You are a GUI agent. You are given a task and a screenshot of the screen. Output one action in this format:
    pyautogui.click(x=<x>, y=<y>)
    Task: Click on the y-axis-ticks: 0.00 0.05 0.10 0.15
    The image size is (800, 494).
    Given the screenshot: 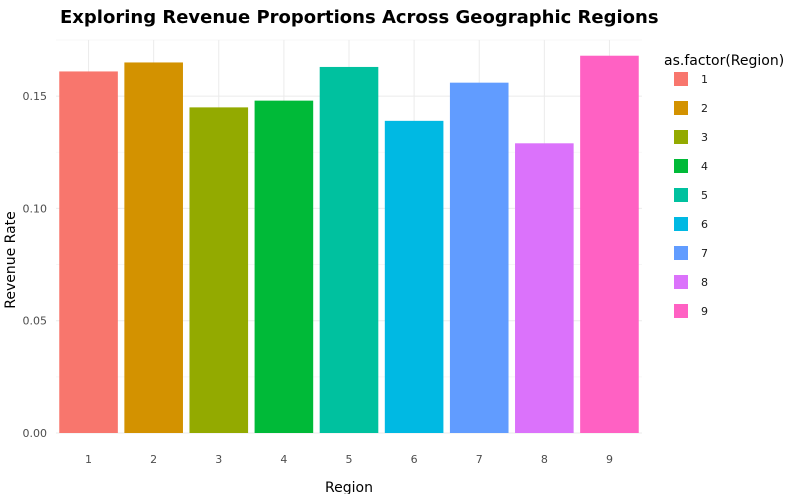 What is the action you would take?
    pyautogui.click(x=35, y=265)
    